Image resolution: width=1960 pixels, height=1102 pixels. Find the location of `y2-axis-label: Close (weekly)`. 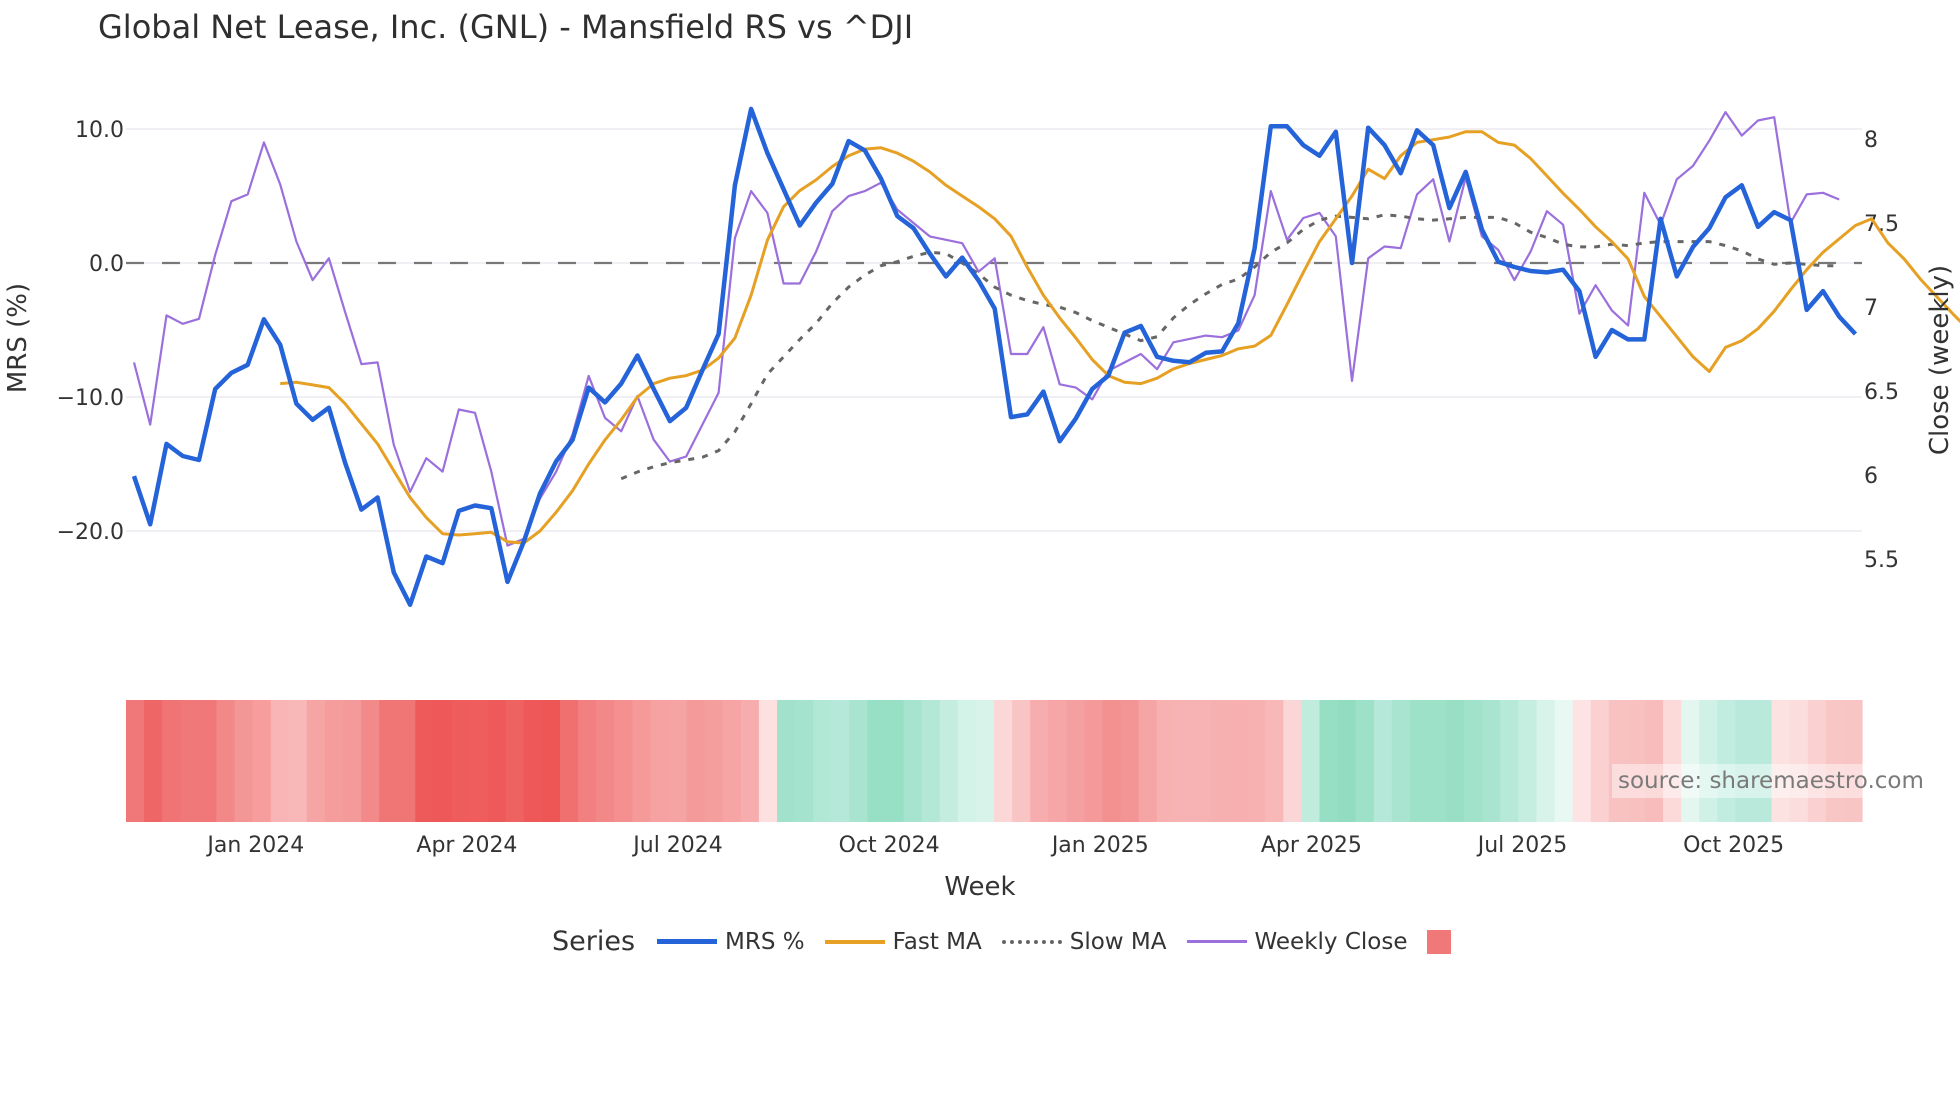

y2-axis-label: Close (weekly) is located at coordinates (1940, 360).